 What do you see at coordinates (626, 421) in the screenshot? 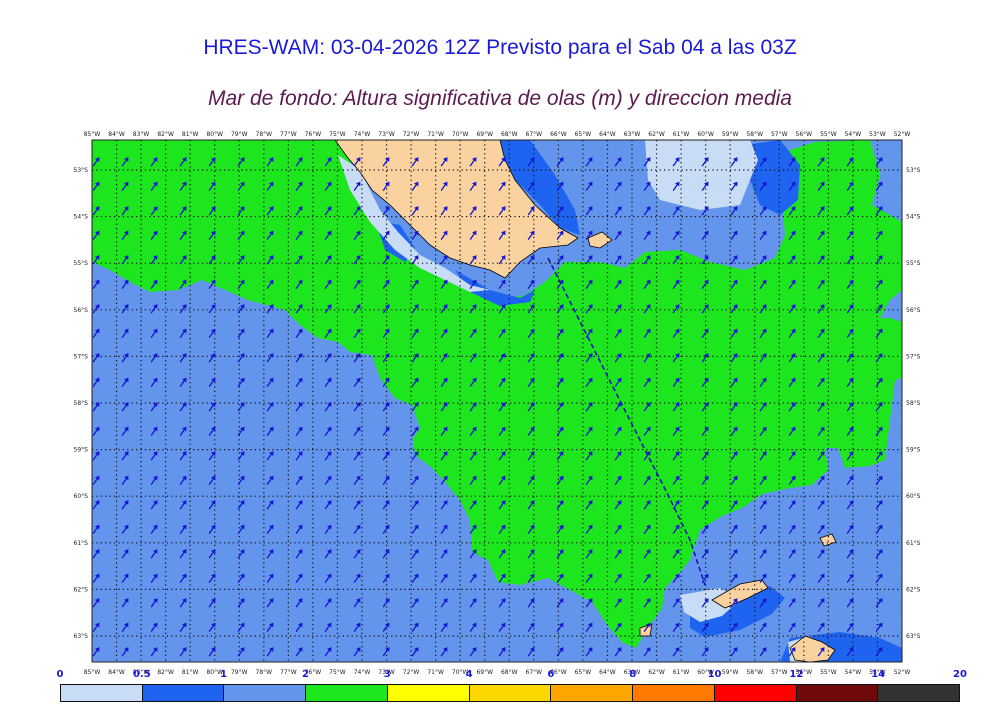
I see `route-line` at bounding box center [626, 421].